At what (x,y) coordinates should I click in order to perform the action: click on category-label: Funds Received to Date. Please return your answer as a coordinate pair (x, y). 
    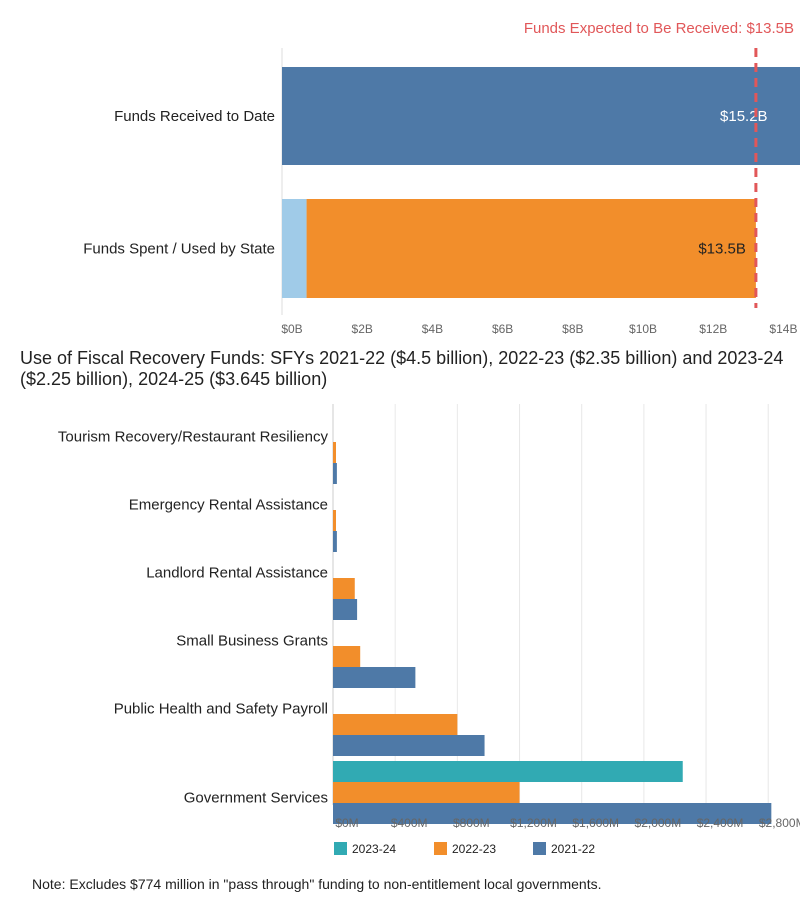
    Looking at the image, I should click on (194, 116).